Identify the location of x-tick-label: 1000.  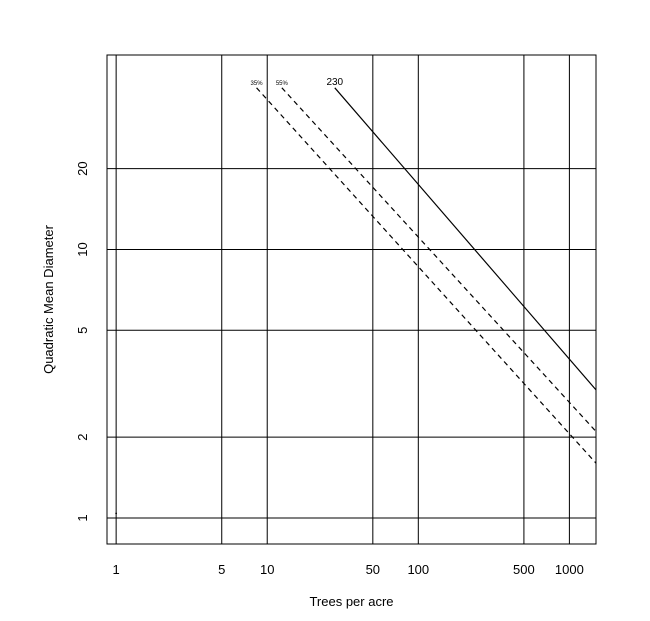
(569, 569).